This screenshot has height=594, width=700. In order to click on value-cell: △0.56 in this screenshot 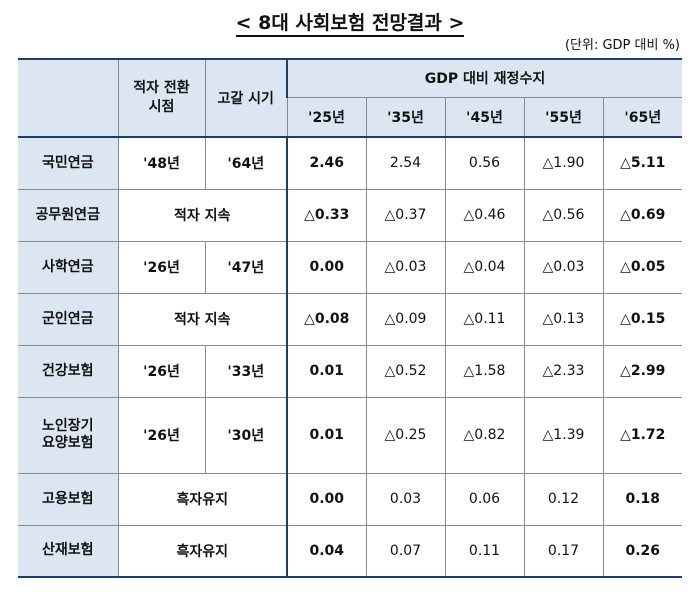, I will do `click(563, 215)`.